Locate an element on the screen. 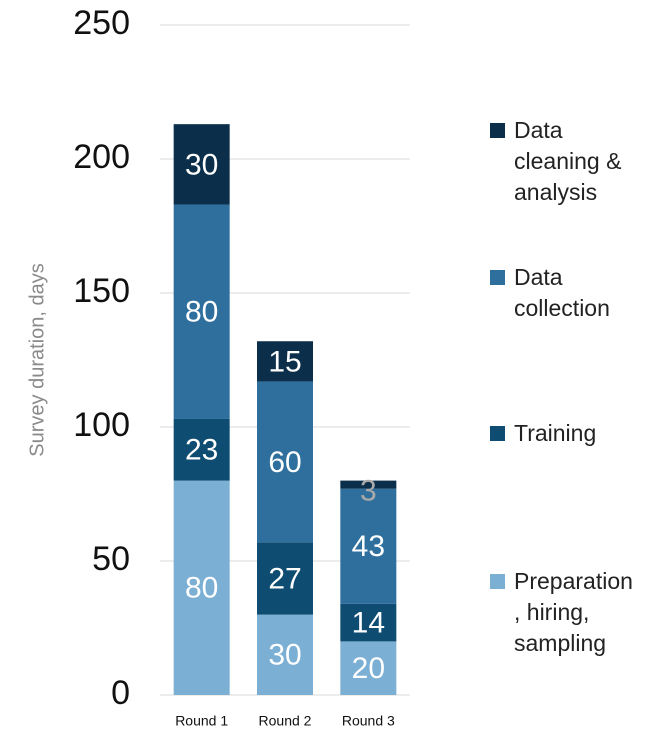 The image size is (660, 735). y-axis-label: Survey duration, days is located at coordinates (37, 359).